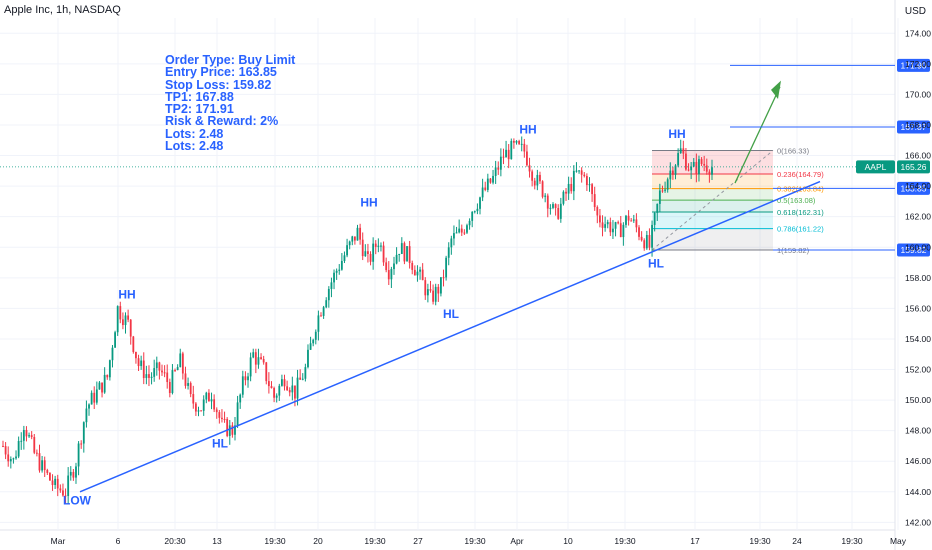 The height and width of the screenshot is (550, 932). I want to click on price-tick-label: 164.00, so click(918, 186).